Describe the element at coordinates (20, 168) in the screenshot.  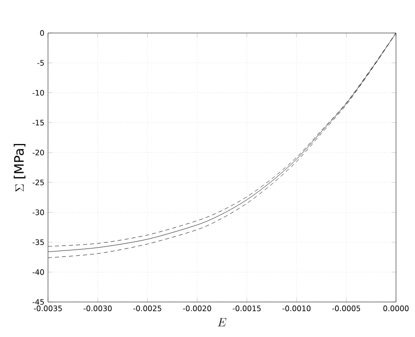
I see `y-axis-title: $\Sigma\mbox{ [MPa]}$` at that location.